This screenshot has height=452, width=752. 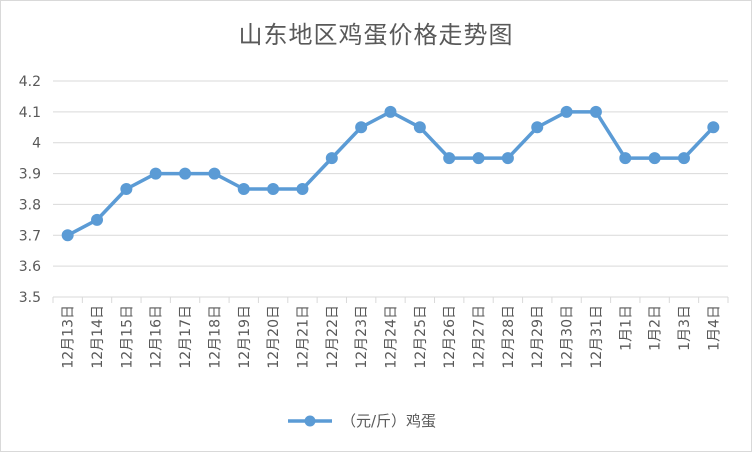 What do you see at coordinates (30, 267) in the screenshot?
I see `y-tick-label: 3.6` at bounding box center [30, 267].